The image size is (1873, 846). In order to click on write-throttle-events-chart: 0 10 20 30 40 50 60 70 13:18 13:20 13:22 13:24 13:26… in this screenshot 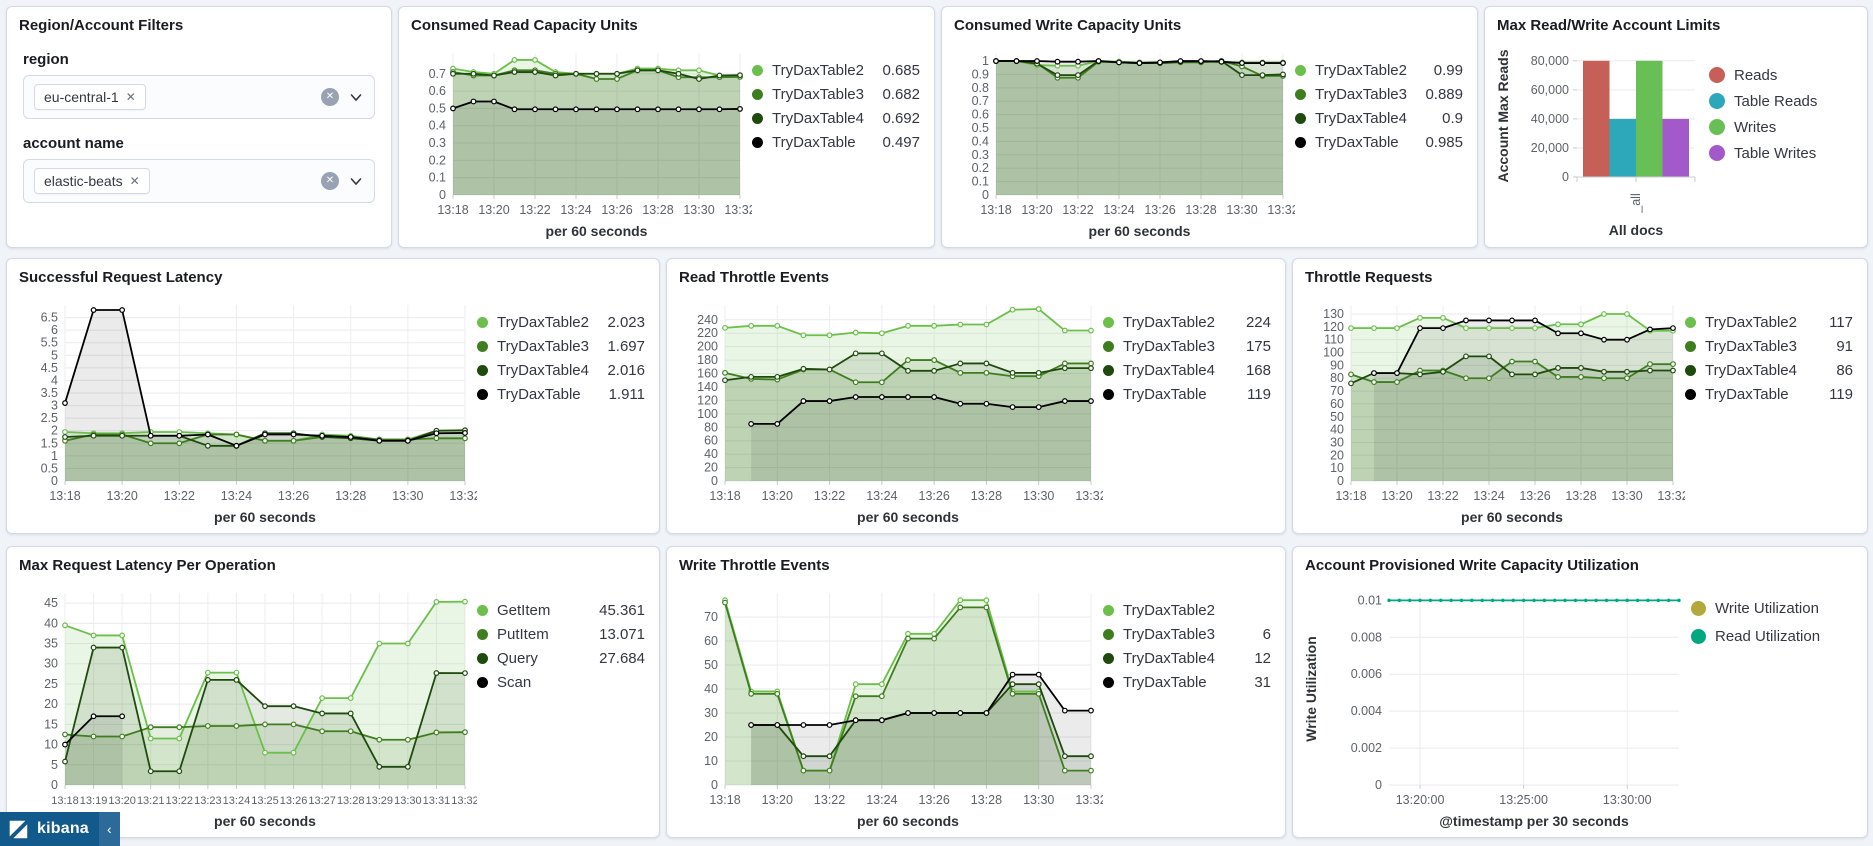, I will do `click(889, 707)`.